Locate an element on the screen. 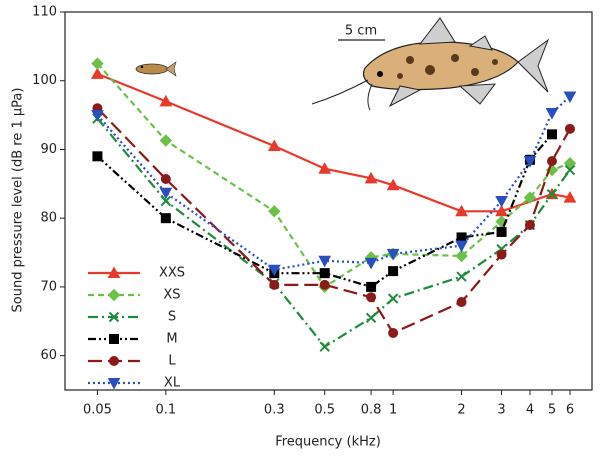  x-tick-label: 1 is located at coordinates (393, 410).